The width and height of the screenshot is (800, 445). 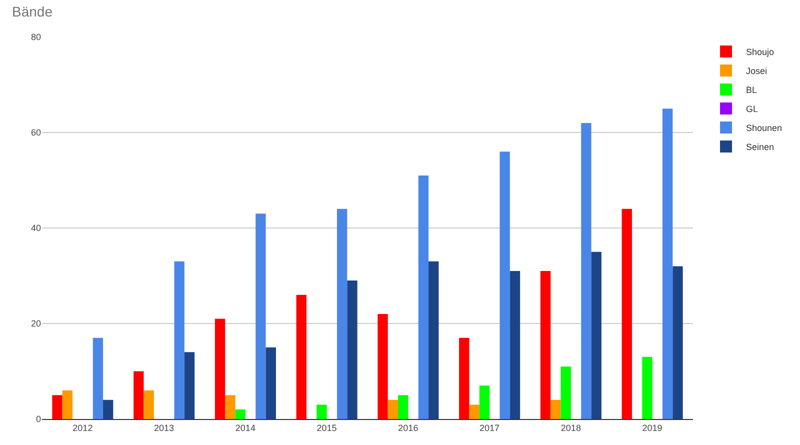 I want to click on x-tick-label: 2017, so click(x=490, y=427).